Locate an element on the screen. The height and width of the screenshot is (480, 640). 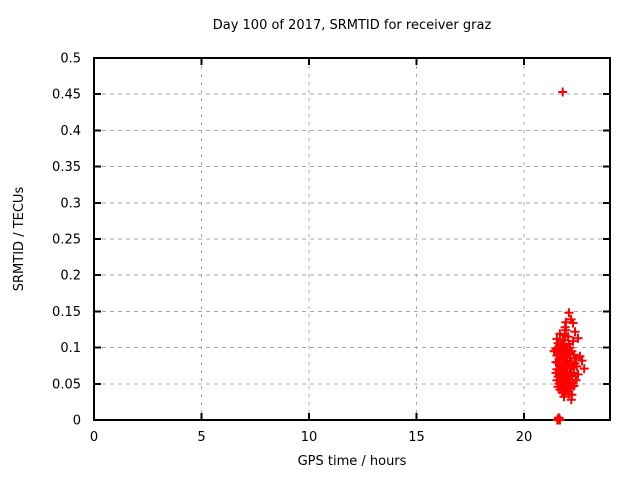
y-tick-label: 0.3 is located at coordinates (70, 203).